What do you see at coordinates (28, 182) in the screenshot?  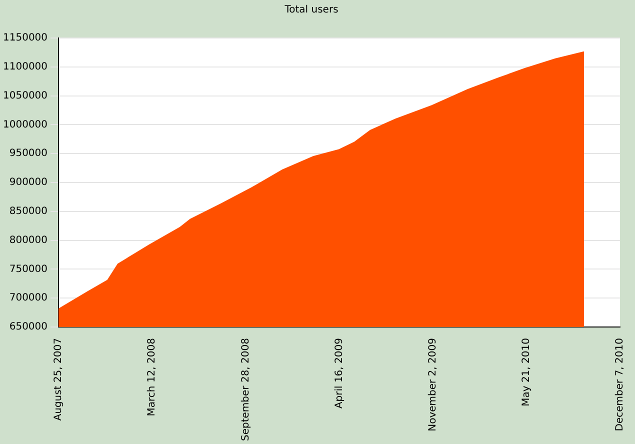 I see `y-tick-label: 900000` at bounding box center [28, 182].